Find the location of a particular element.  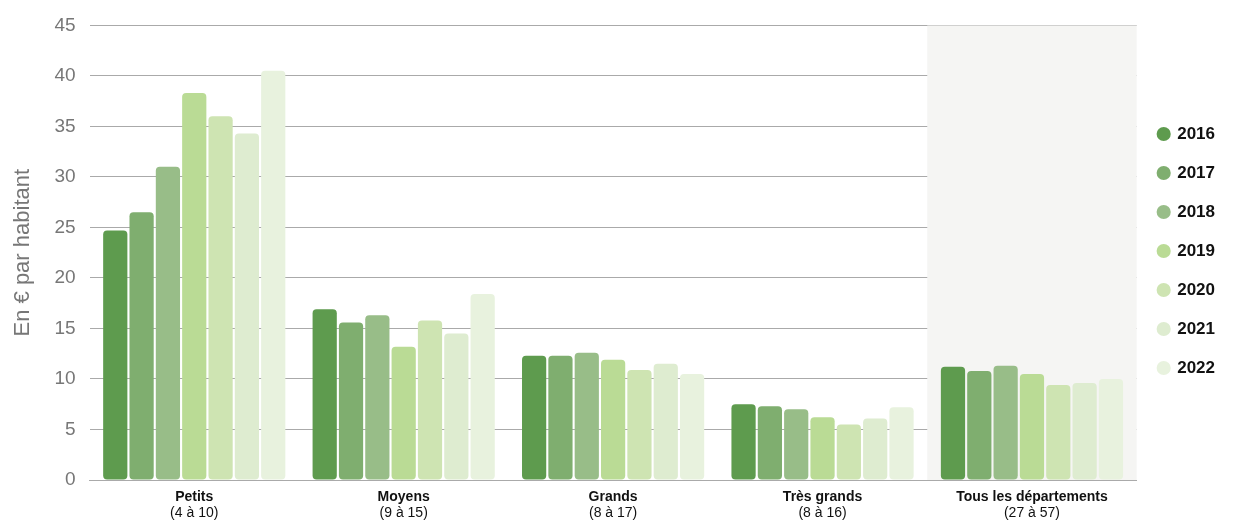

legend-label: 2021 is located at coordinates (1196, 328).